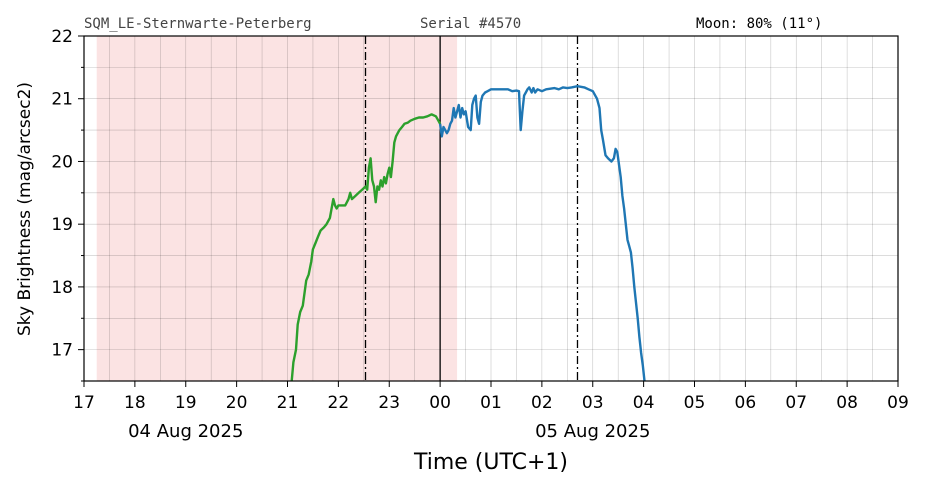 The width and height of the screenshot is (926, 488). Describe the element at coordinates (542, 403) in the screenshot. I see `x-tick-label: 02` at that location.